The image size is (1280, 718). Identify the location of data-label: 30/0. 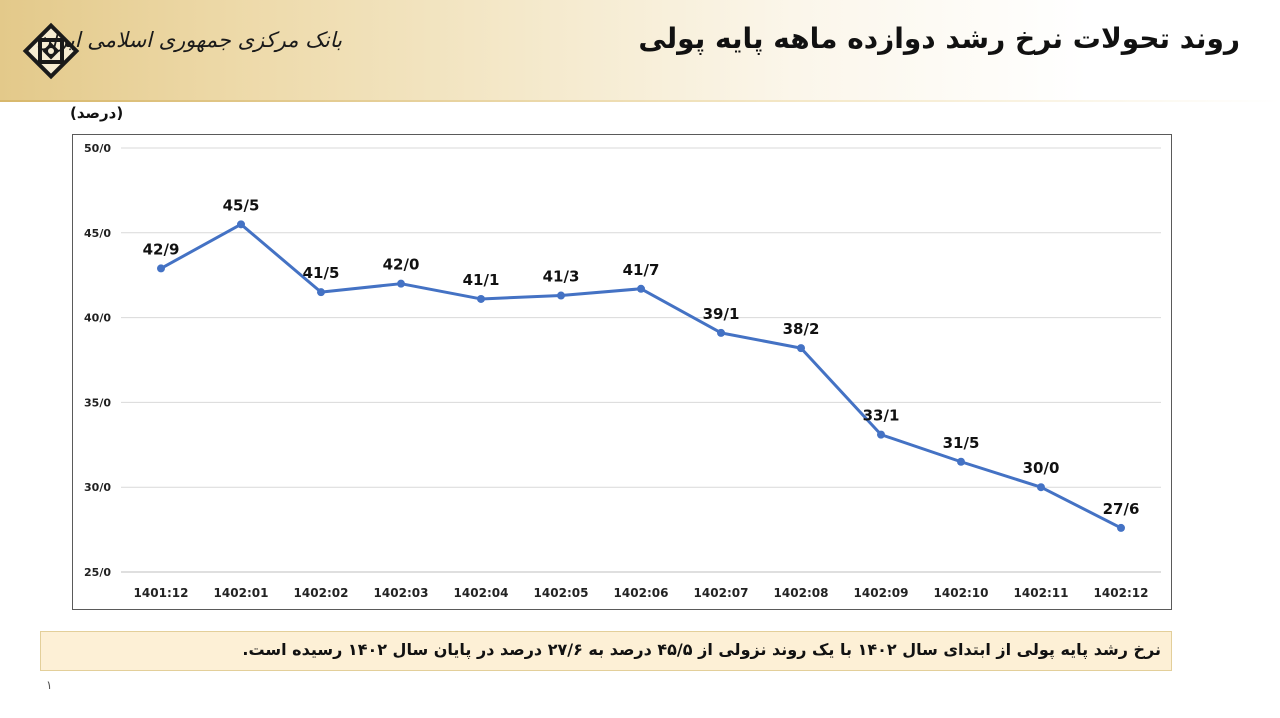
(1041, 468).